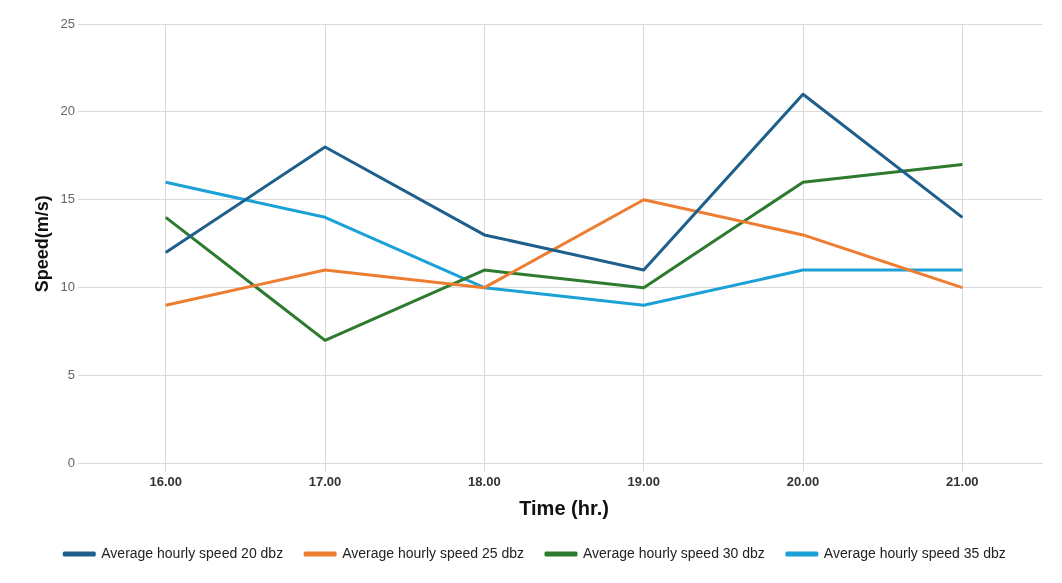 This screenshot has width=1062, height=583. Describe the element at coordinates (192, 552) in the screenshot. I see `legend-label: Average hourly speed 20 dbz` at that location.